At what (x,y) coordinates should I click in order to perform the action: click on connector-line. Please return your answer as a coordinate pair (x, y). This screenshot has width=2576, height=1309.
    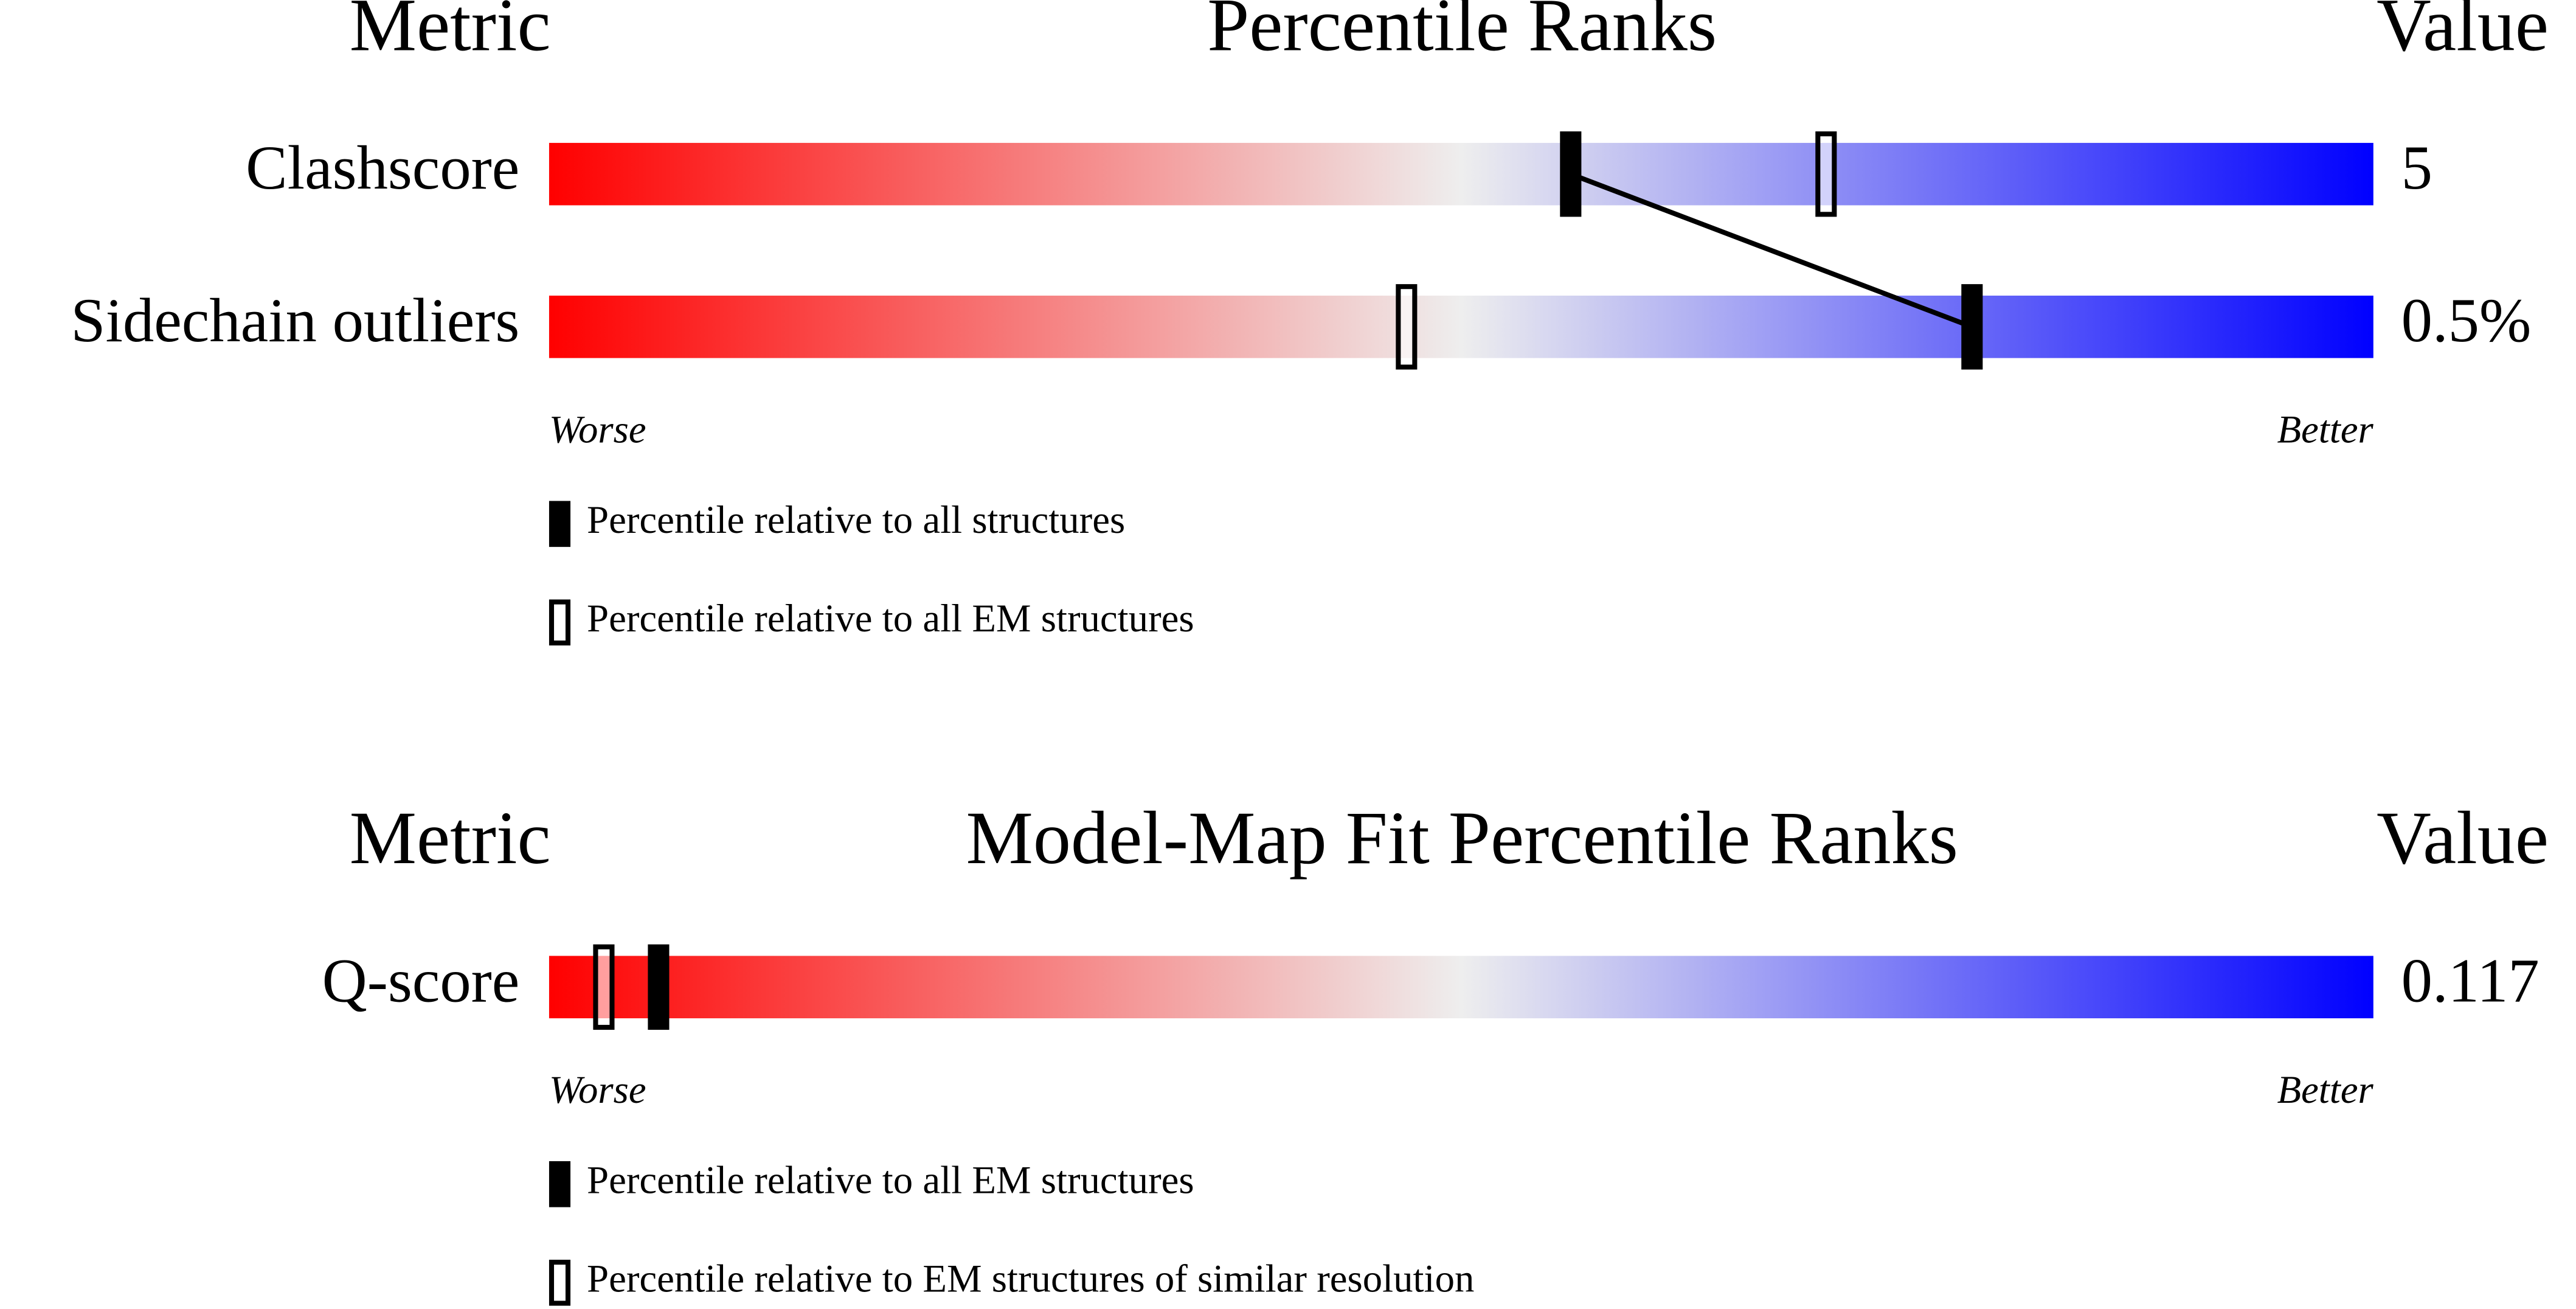
    Looking at the image, I should click on (1771, 251).